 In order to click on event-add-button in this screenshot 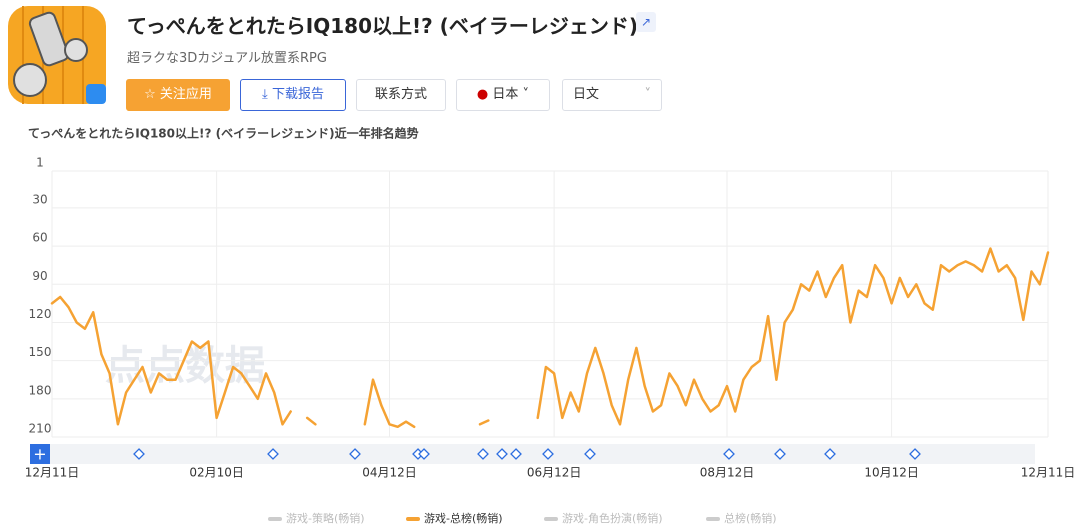, I will do `click(40, 454)`.